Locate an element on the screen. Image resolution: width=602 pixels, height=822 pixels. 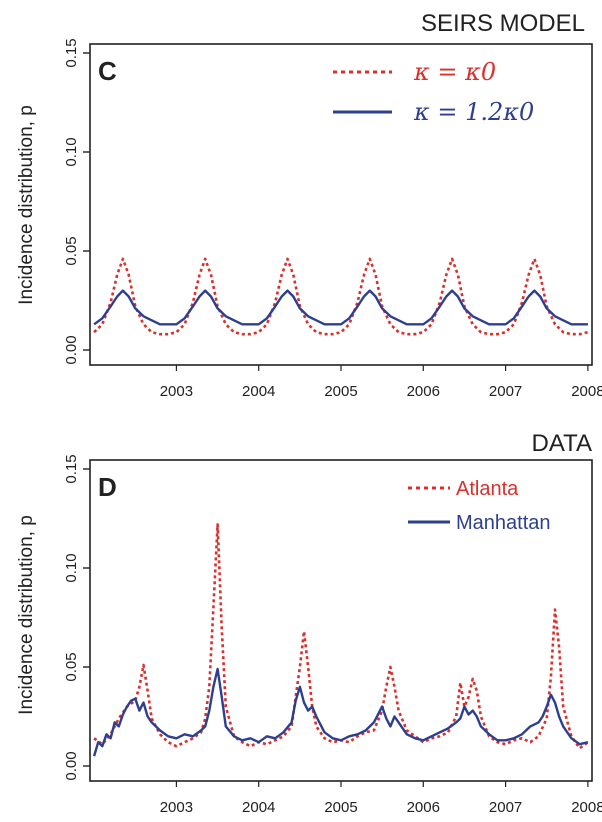
panel-d-ylabel: Incidence distribution, p is located at coordinates (26, 615).